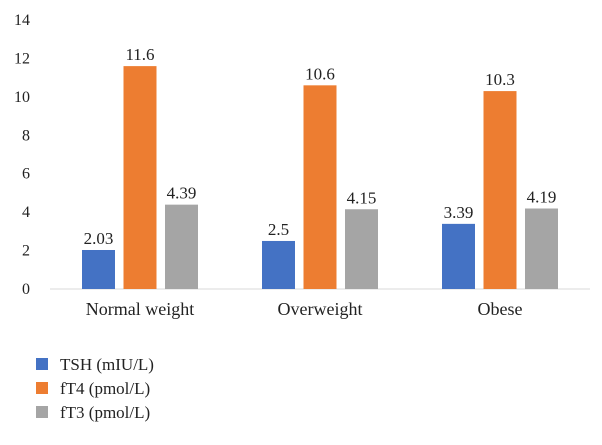 The width and height of the screenshot is (602, 445). What do you see at coordinates (105, 412) in the screenshot?
I see `legend-label: fT3 (pmol/L)` at bounding box center [105, 412].